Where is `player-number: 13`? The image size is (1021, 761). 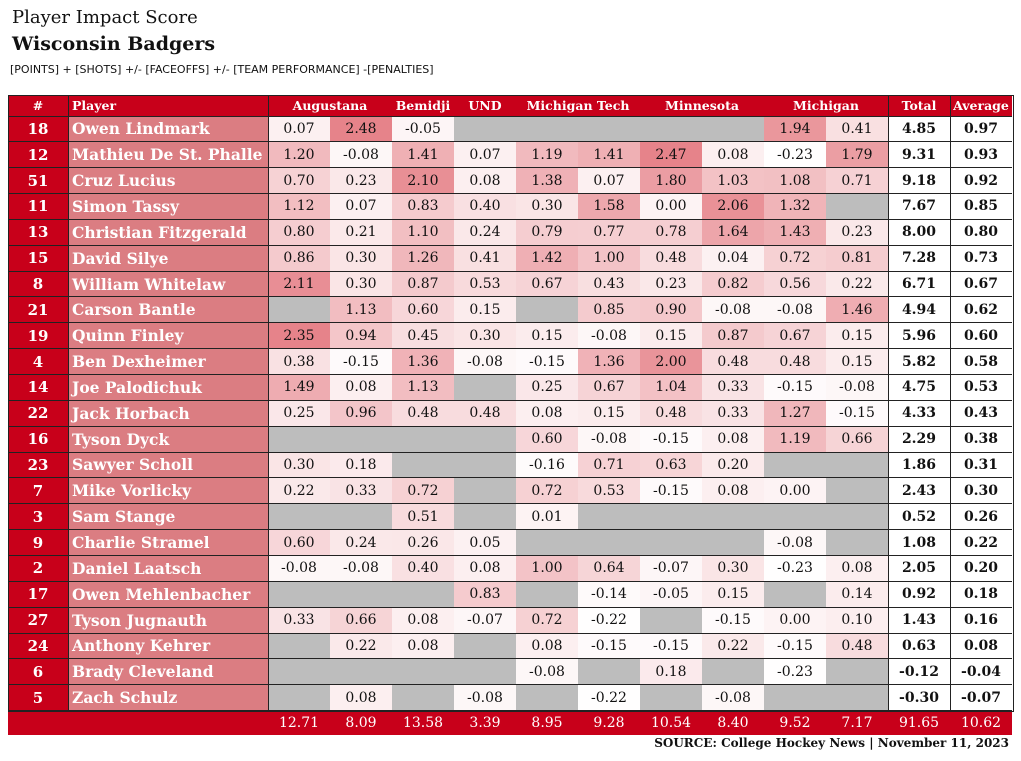 player-number: 13 is located at coordinates (38, 232).